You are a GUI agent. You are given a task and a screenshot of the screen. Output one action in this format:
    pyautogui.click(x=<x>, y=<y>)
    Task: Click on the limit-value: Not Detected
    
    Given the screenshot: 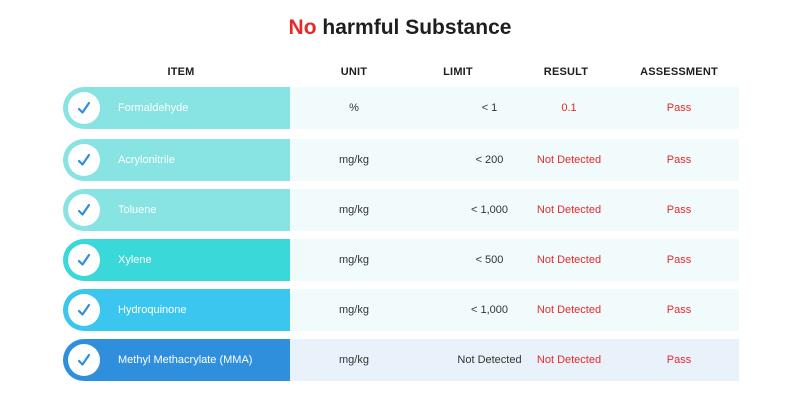 What is the action you would take?
    pyautogui.click(x=489, y=360)
    